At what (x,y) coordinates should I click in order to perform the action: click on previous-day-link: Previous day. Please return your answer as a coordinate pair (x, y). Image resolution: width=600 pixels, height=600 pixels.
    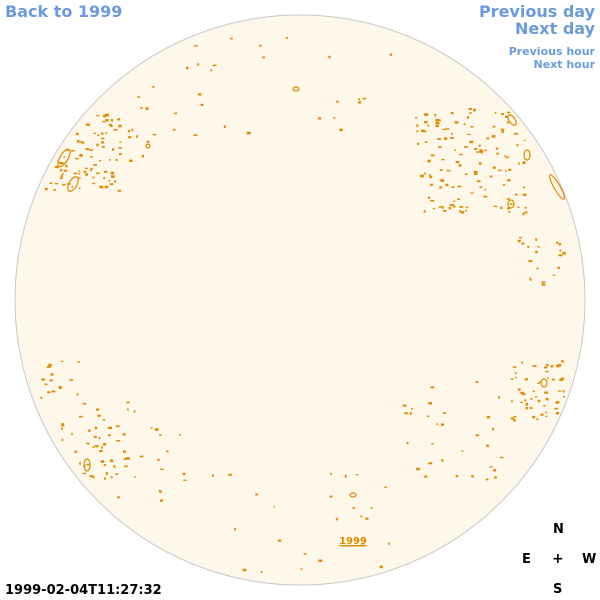
    Looking at the image, I should click on (536, 11).